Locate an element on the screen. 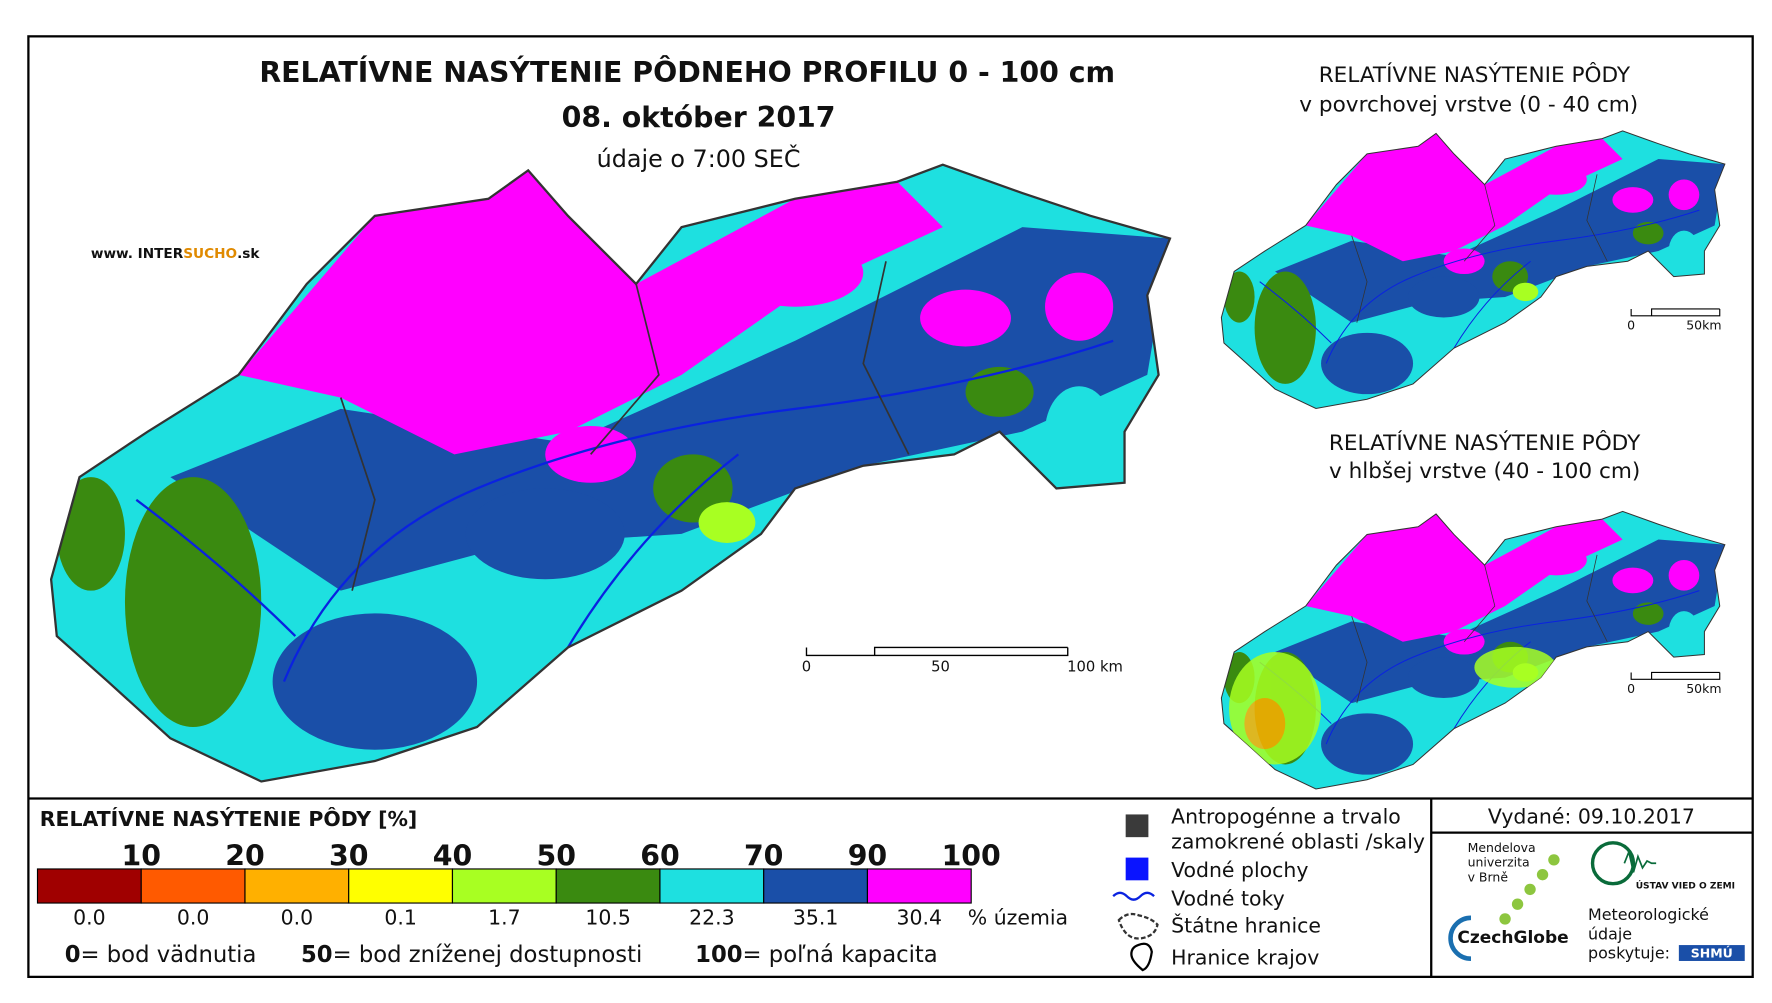 The image size is (1772, 1003). symbol-label: zamokrené oblasti /skaly is located at coordinates (1298, 842).